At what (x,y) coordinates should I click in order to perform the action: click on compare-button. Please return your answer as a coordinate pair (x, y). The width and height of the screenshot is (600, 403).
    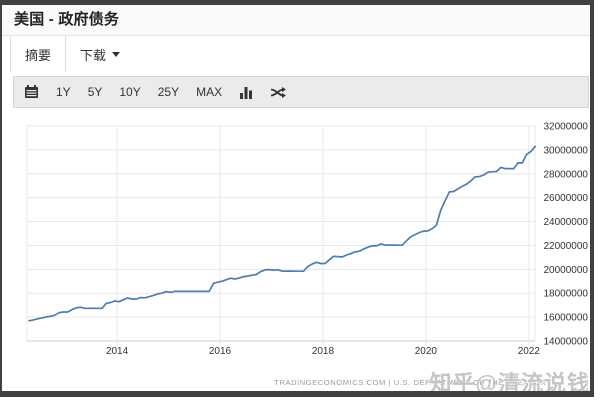
    Looking at the image, I should click on (278, 92).